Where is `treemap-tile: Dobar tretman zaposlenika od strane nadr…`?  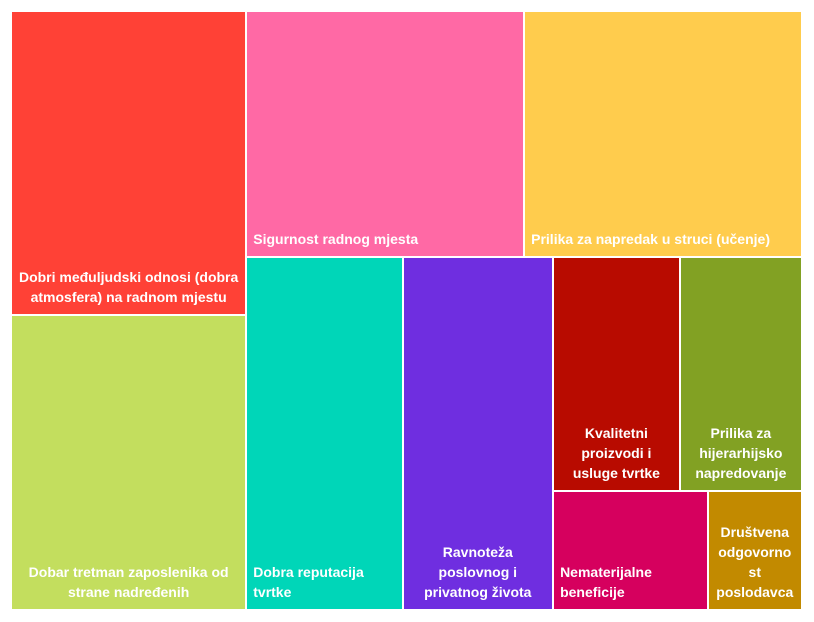
treemap-tile: Dobar tretman zaposlenika od strane nadr… is located at coordinates (129, 462).